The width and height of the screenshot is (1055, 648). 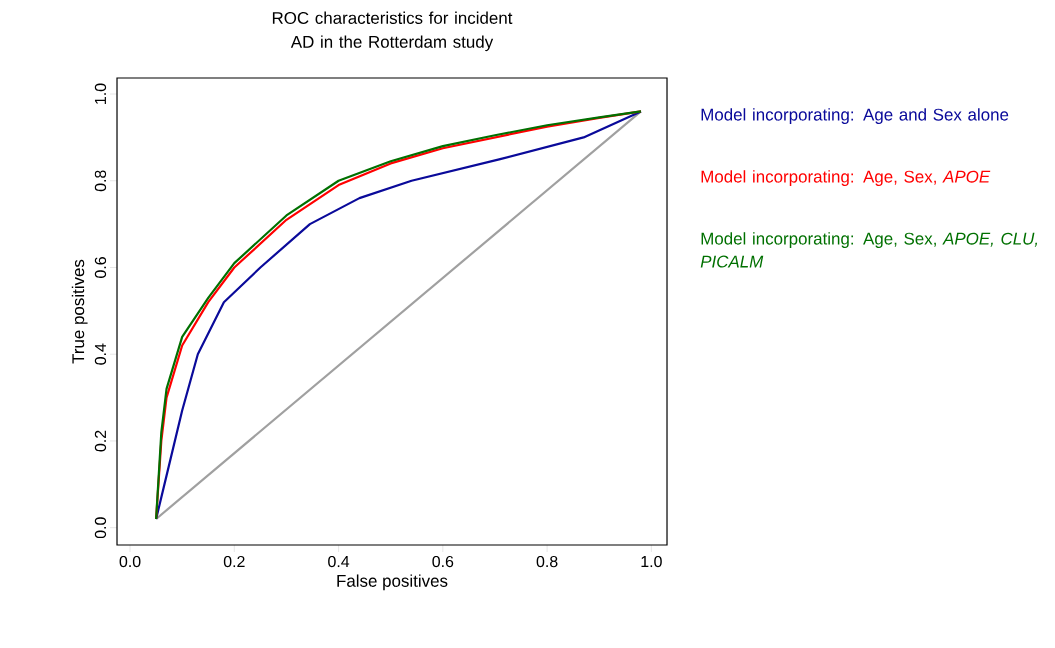 I want to click on x-axis-title: False positives, so click(x=392, y=582).